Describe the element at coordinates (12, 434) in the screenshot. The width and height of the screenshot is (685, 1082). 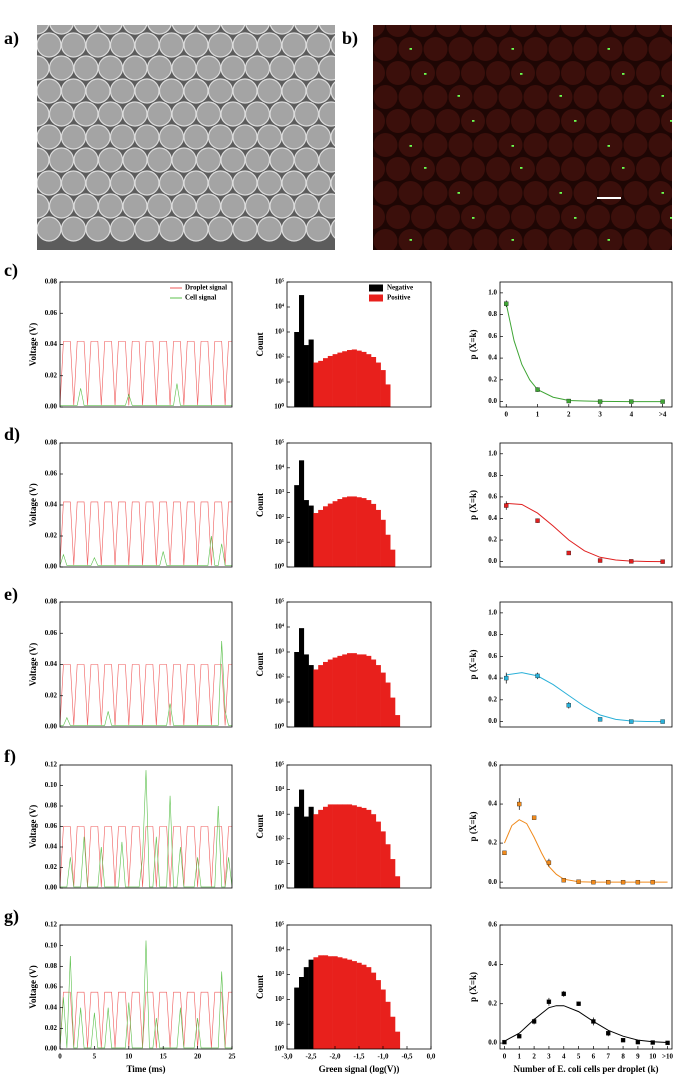
I see `panel-label: d)` at that location.